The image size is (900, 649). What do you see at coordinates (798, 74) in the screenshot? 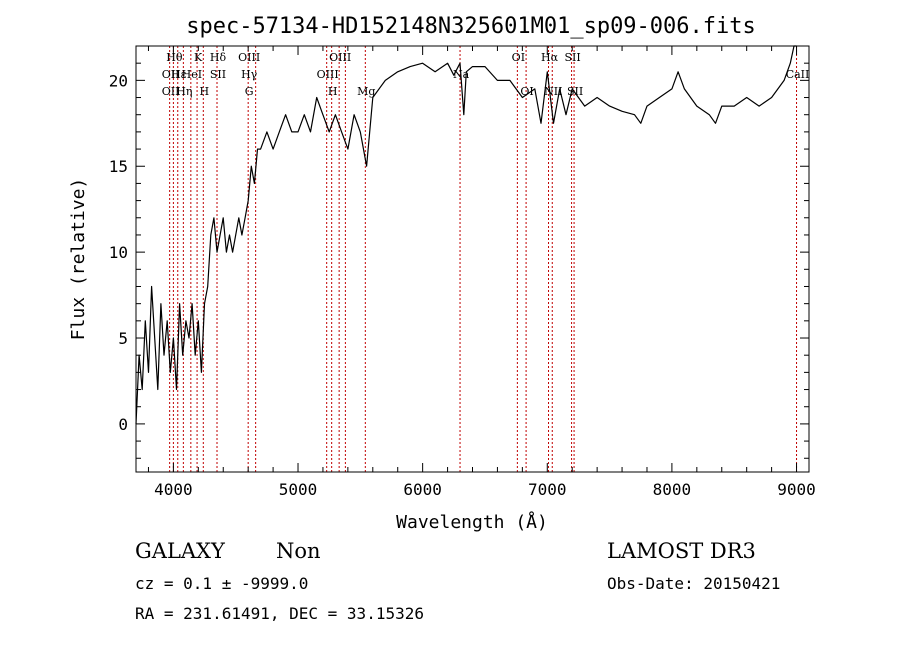
I see `line-marker-label: CaII` at bounding box center [798, 74].